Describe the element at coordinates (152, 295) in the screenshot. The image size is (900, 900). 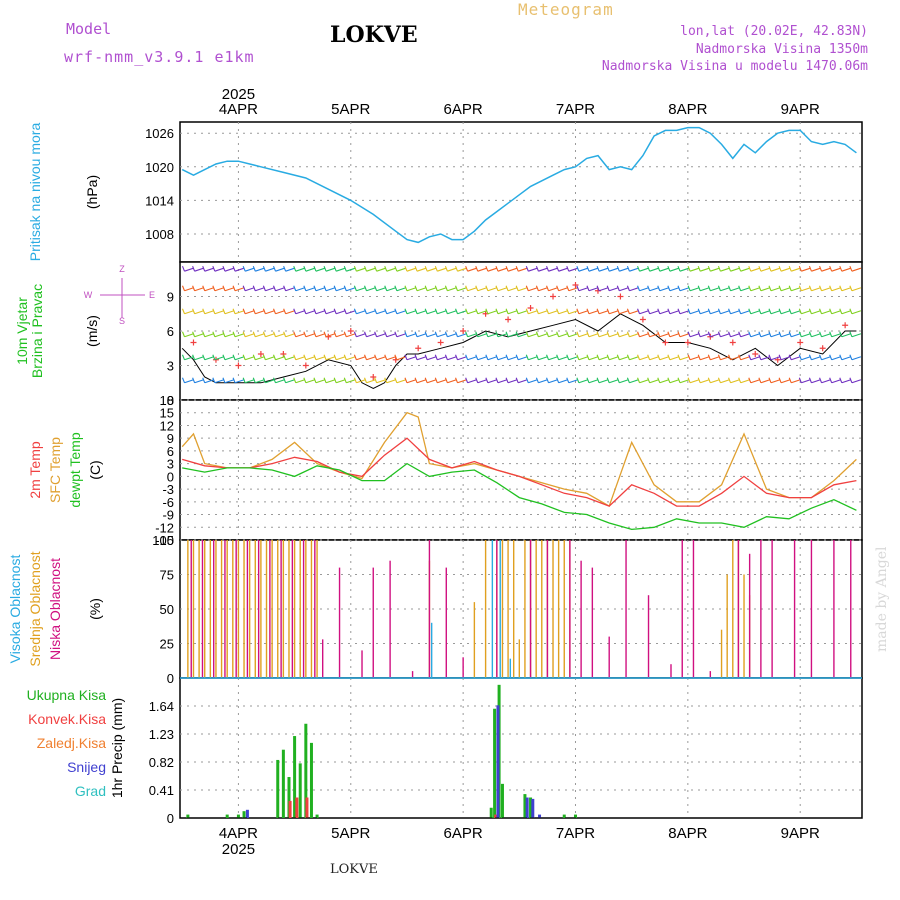
I see `compass-e-label: E` at that location.